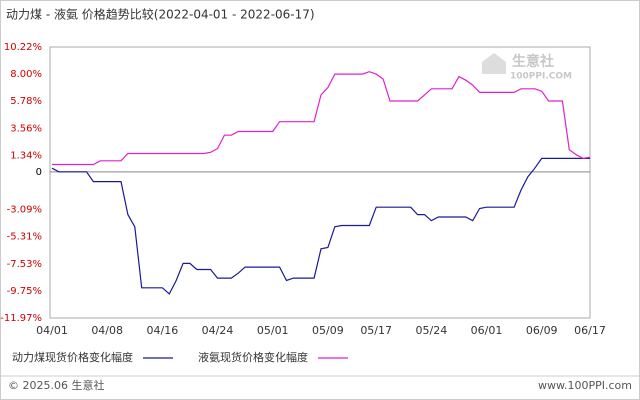  What do you see at coordinates (585, 385) in the screenshot?
I see `footer-right: www.100PPI.com` at bounding box center [585, 385].